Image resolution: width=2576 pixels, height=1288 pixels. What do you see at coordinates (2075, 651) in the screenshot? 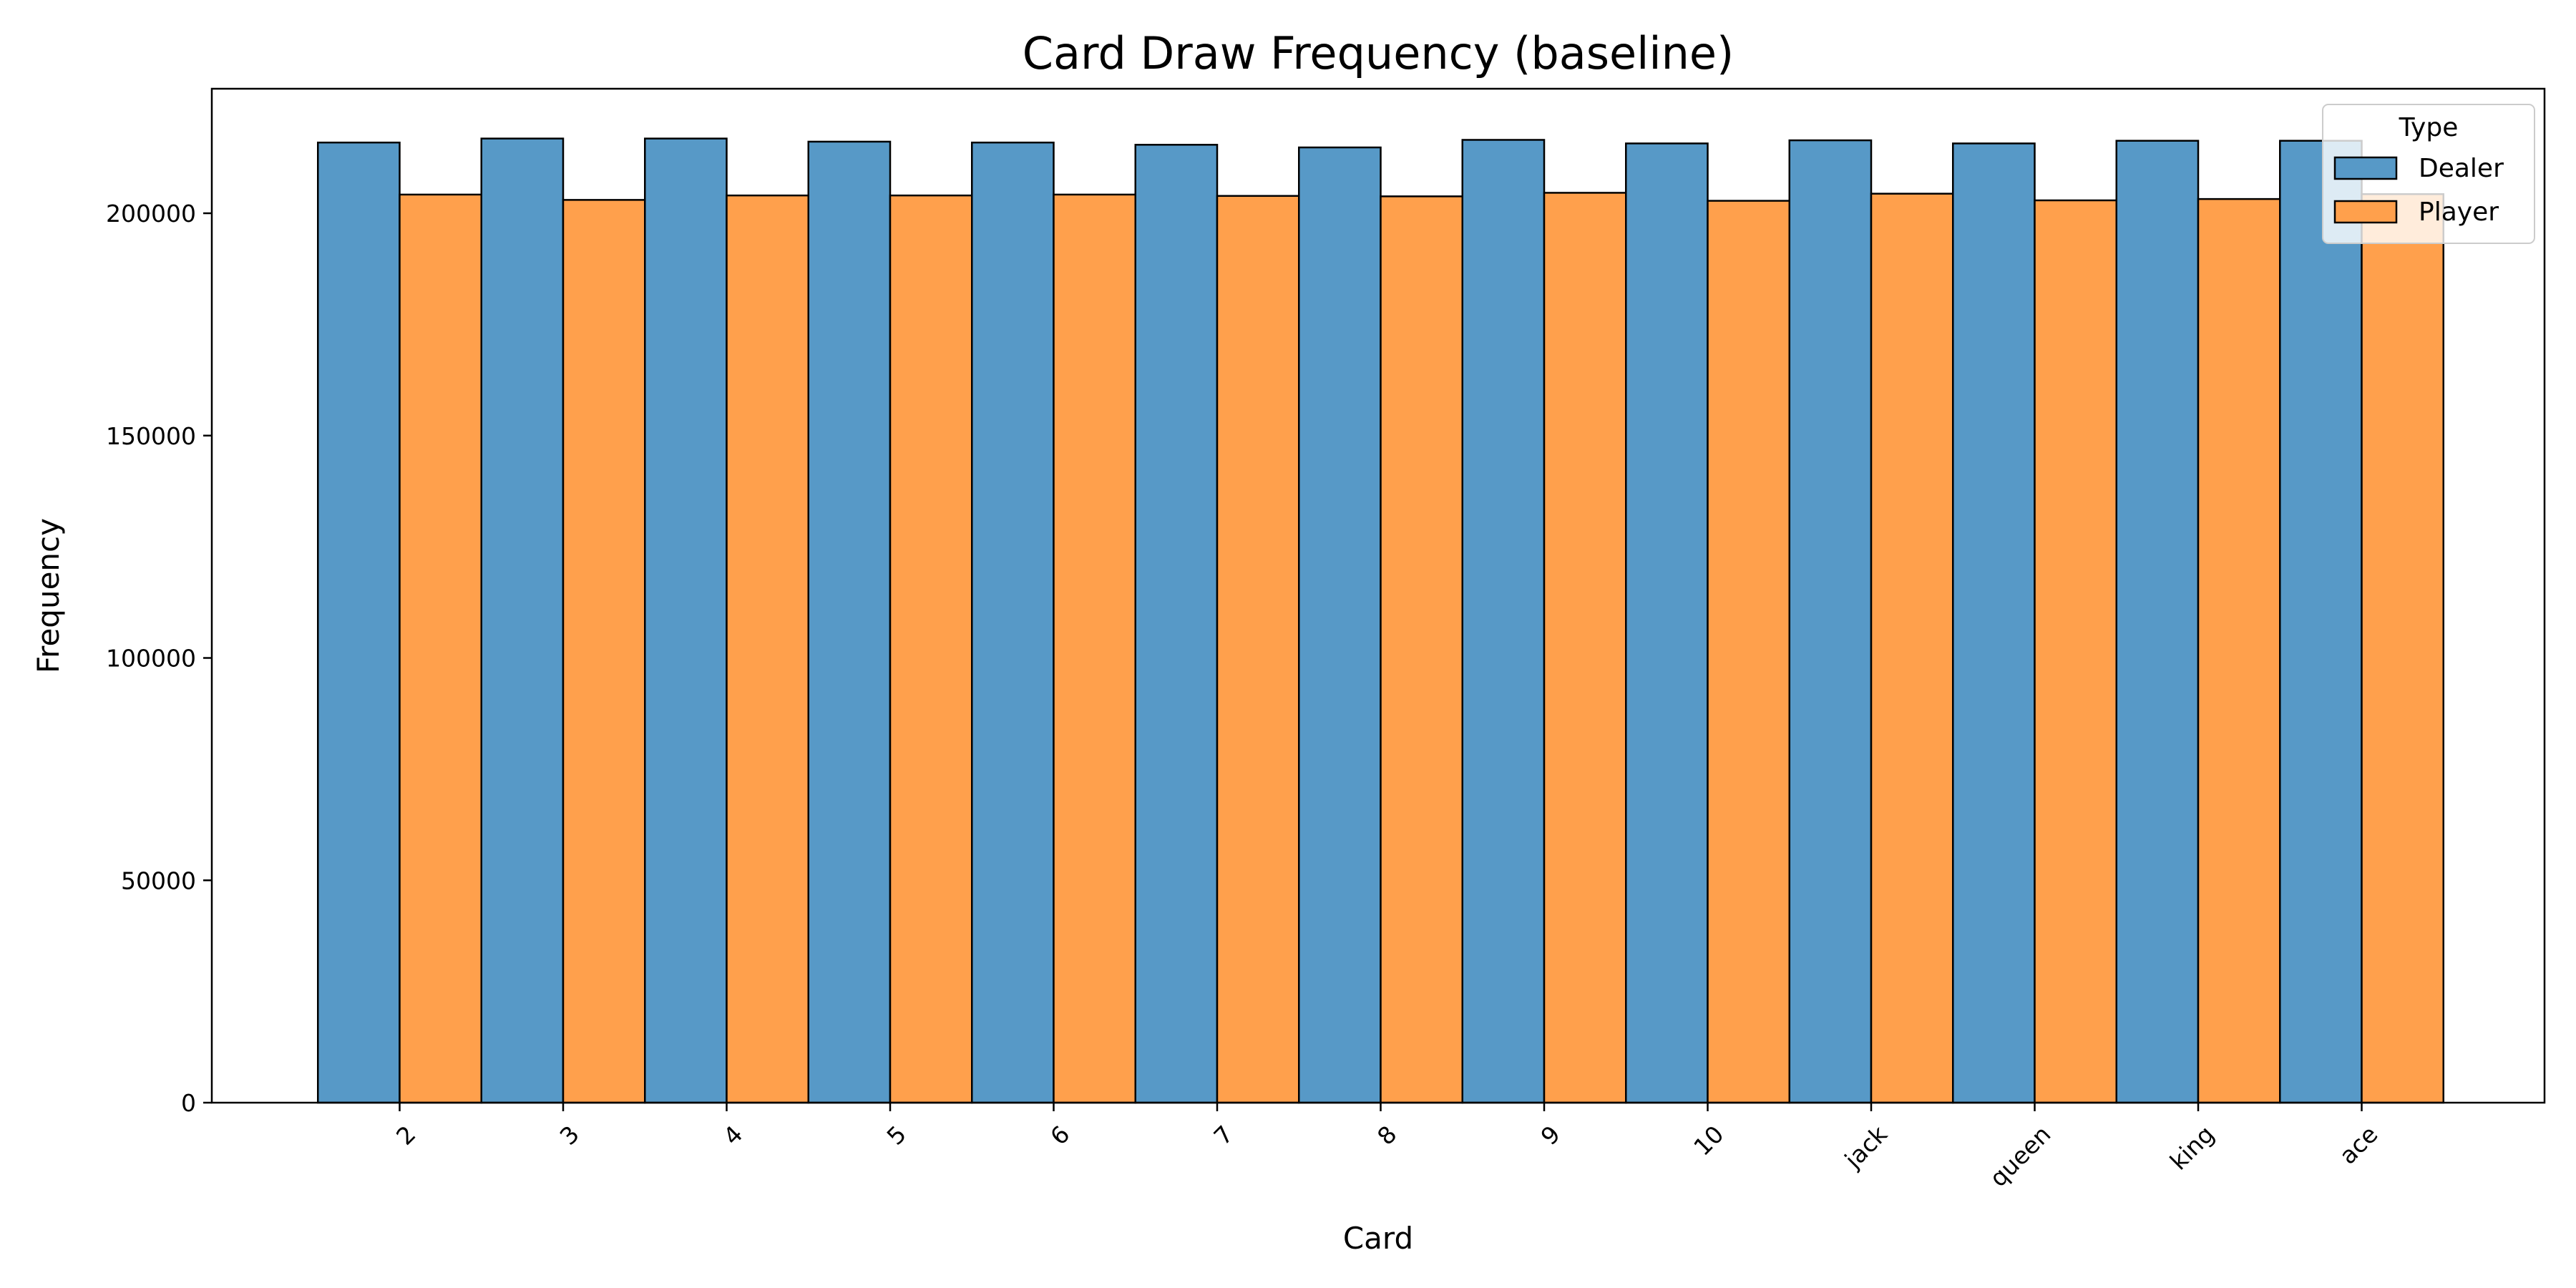
I see `bar-player-queen` at bounding box center [2075, 651].